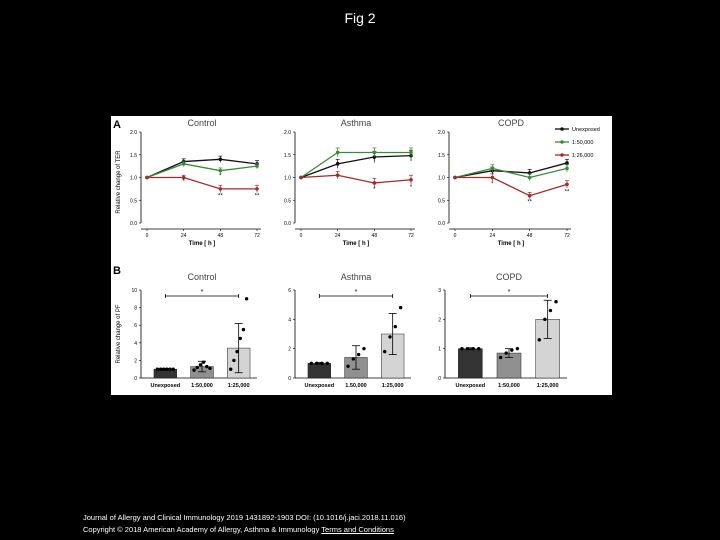 The height and width of the screenshot is (540, 720). I want to click on x-tick-label-copd: 0, so click(455, 236).